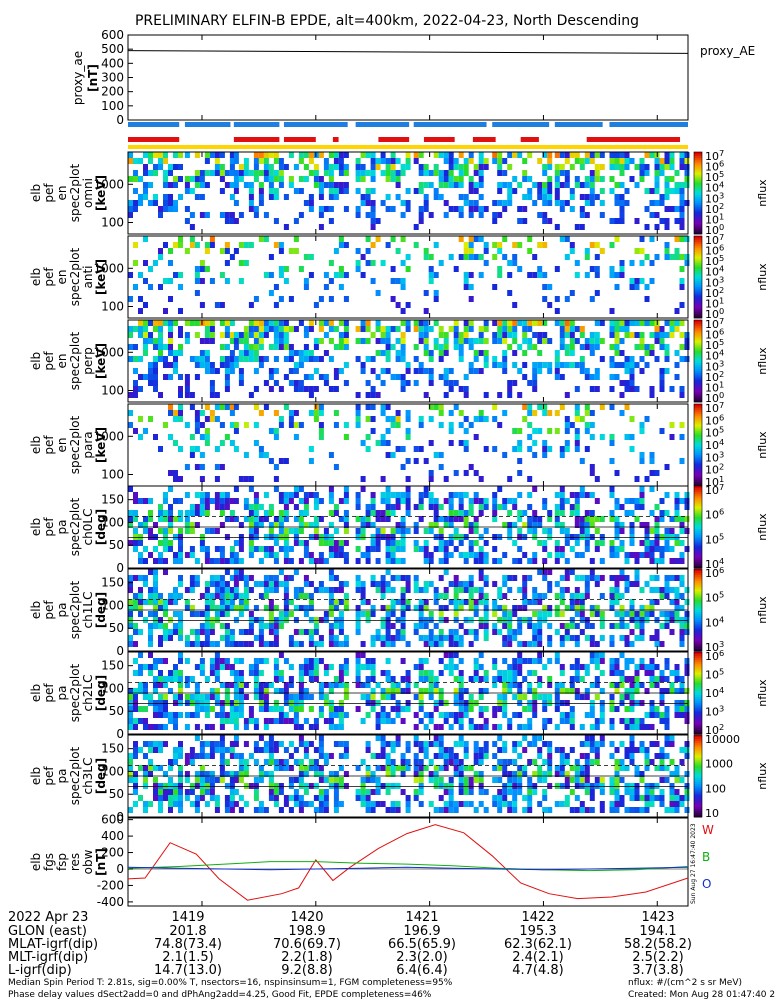 The height and width of the screenshot is (1000, 775). Describe the element at coordinates (714, 323) in the screenshot. I see `colorbar-tick-label: 10⁷` at that location.